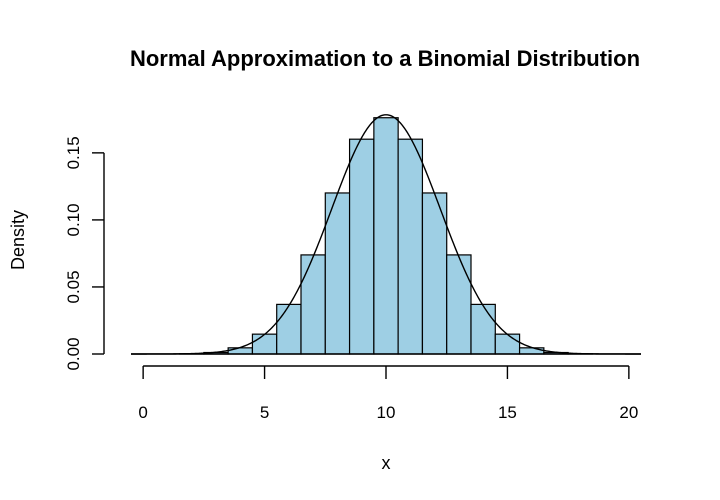  I want to click on x-tick-label-10: 10, so click(386, 412).